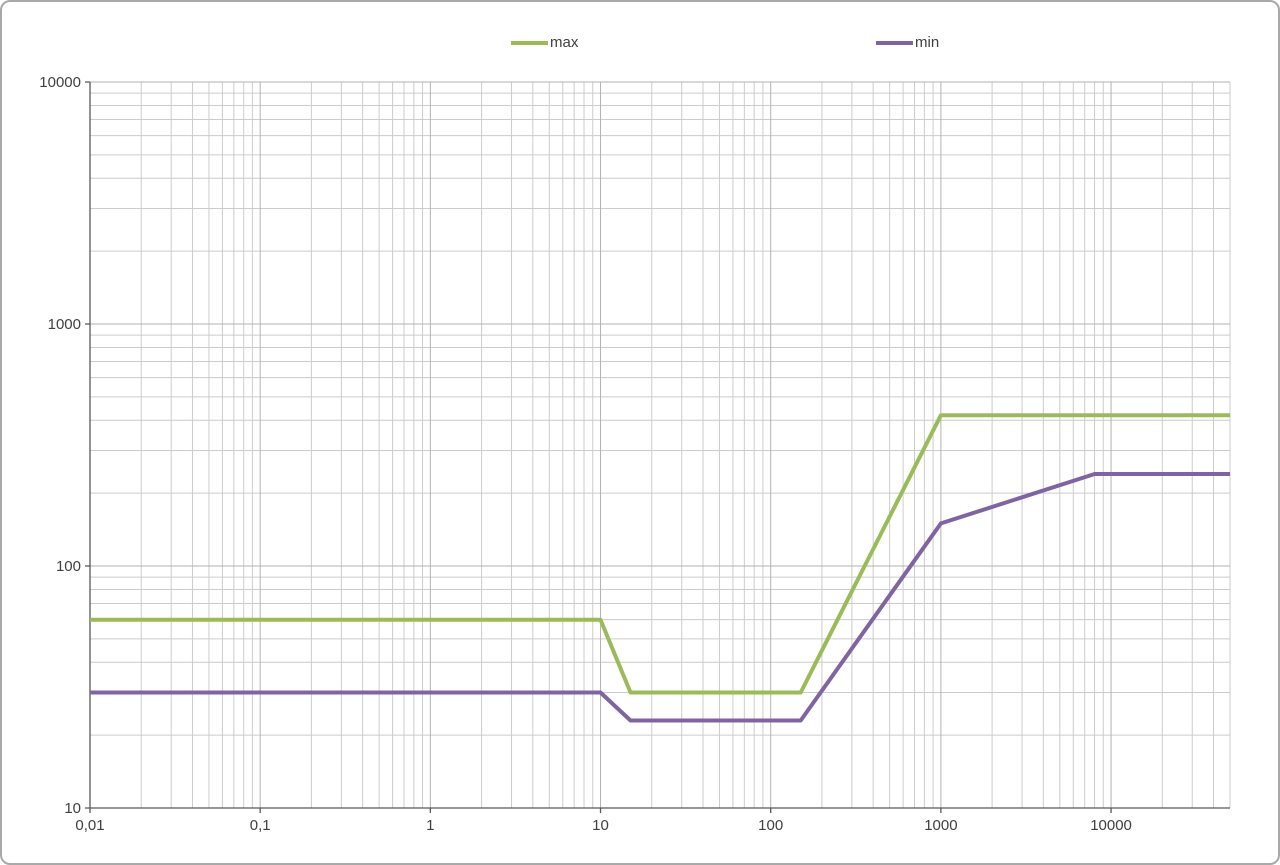 This screenshot has height=865, width=1280. Describe the element at coordinates (72, 808) in the screenshot. I see `y-tick-label: 10` at that location.